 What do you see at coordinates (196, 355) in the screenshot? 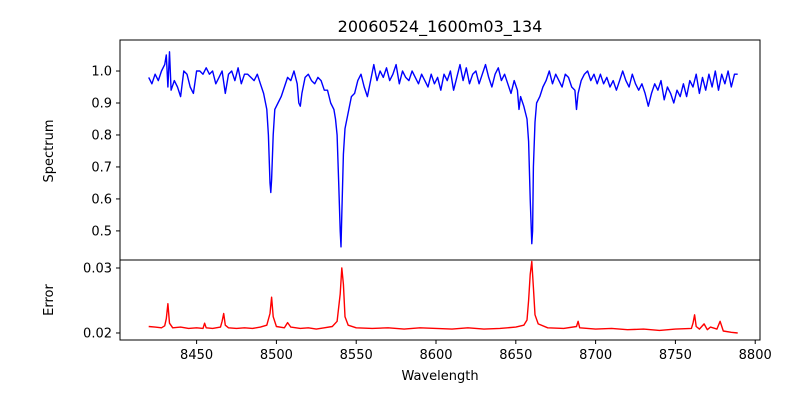
I see `x-tick-label: 8450` at bounding box center [196, 355].